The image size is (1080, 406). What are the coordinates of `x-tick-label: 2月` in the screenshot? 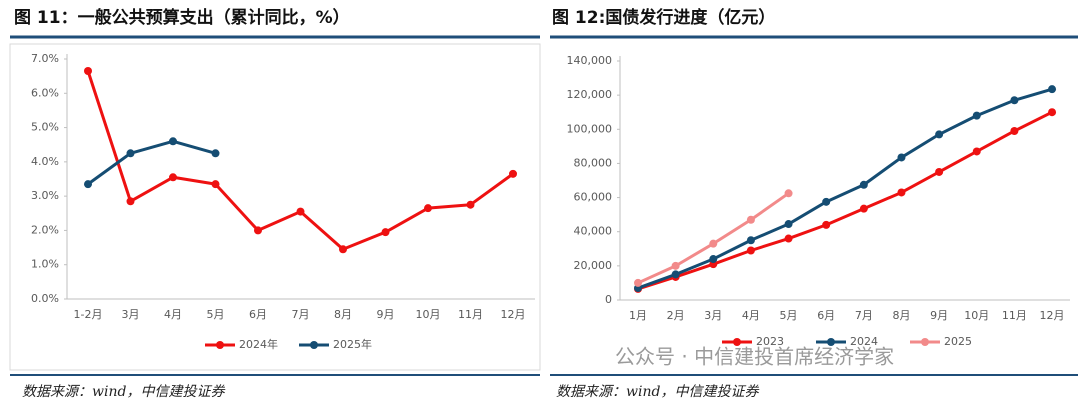 It's located at (676, 315).